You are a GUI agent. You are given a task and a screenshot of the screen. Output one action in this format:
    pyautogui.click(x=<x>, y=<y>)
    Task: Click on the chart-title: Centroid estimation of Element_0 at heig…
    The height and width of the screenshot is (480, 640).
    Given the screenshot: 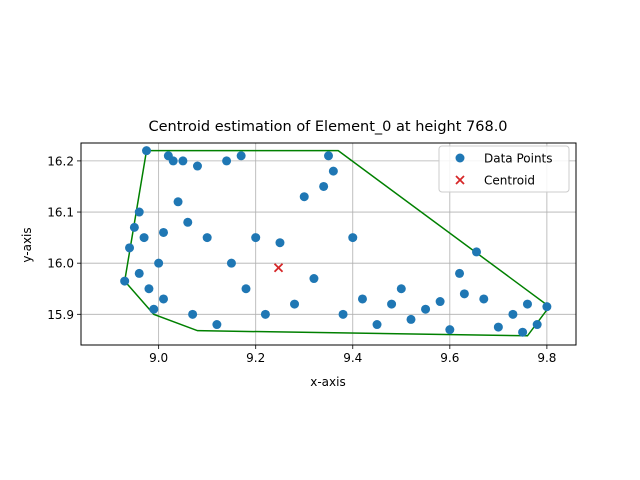 What is the action you would take?
    pyautogui.click(x=327, y=127)
    